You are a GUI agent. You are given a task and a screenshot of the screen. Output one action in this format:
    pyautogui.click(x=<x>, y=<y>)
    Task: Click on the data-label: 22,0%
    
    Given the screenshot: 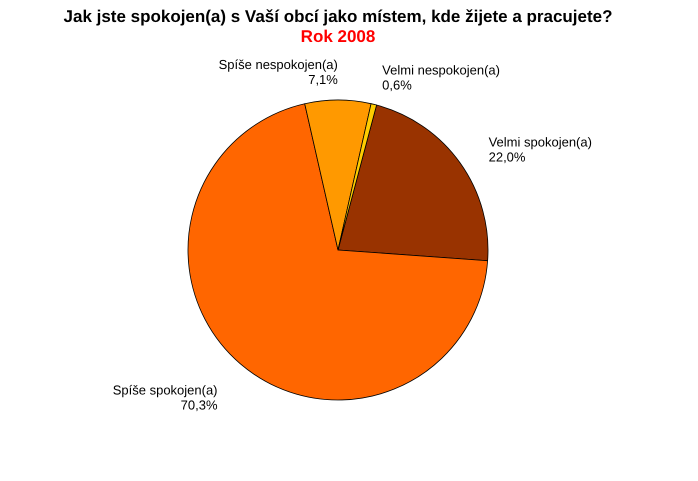 What is the action you would take?
    pyautogui.click(x=507, y=157)
    